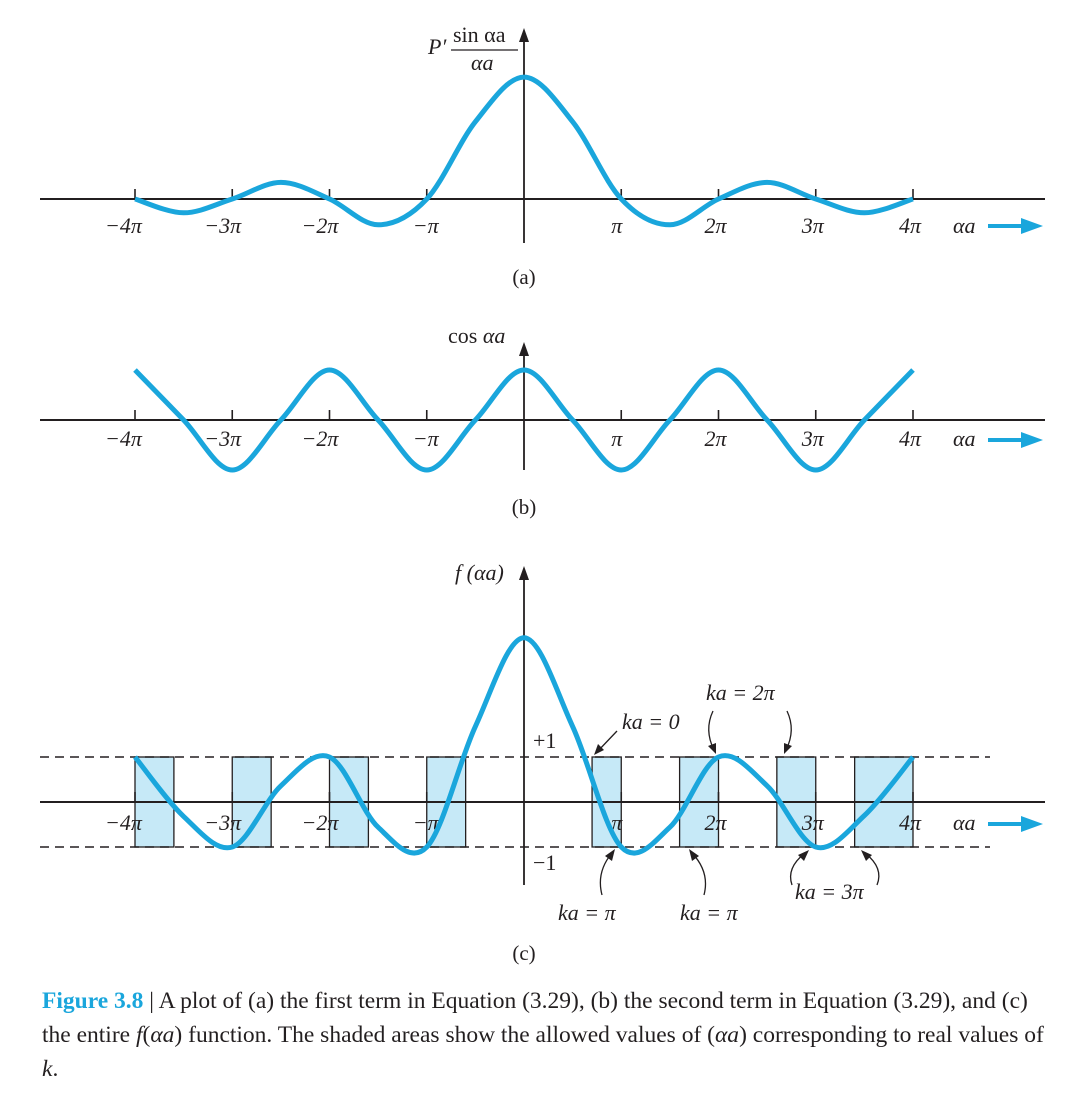  I want to click on caption-text-2: (, so click(146, 1035).